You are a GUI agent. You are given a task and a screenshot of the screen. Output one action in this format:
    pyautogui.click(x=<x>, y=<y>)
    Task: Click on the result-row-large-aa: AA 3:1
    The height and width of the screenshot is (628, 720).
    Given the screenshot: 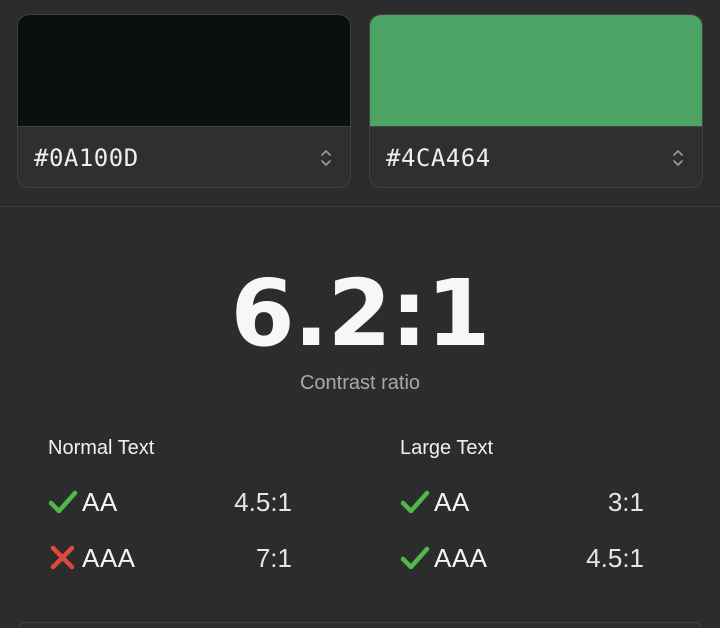 What is the action you would take?
    pyautogui.click(x=530, y=502)
    